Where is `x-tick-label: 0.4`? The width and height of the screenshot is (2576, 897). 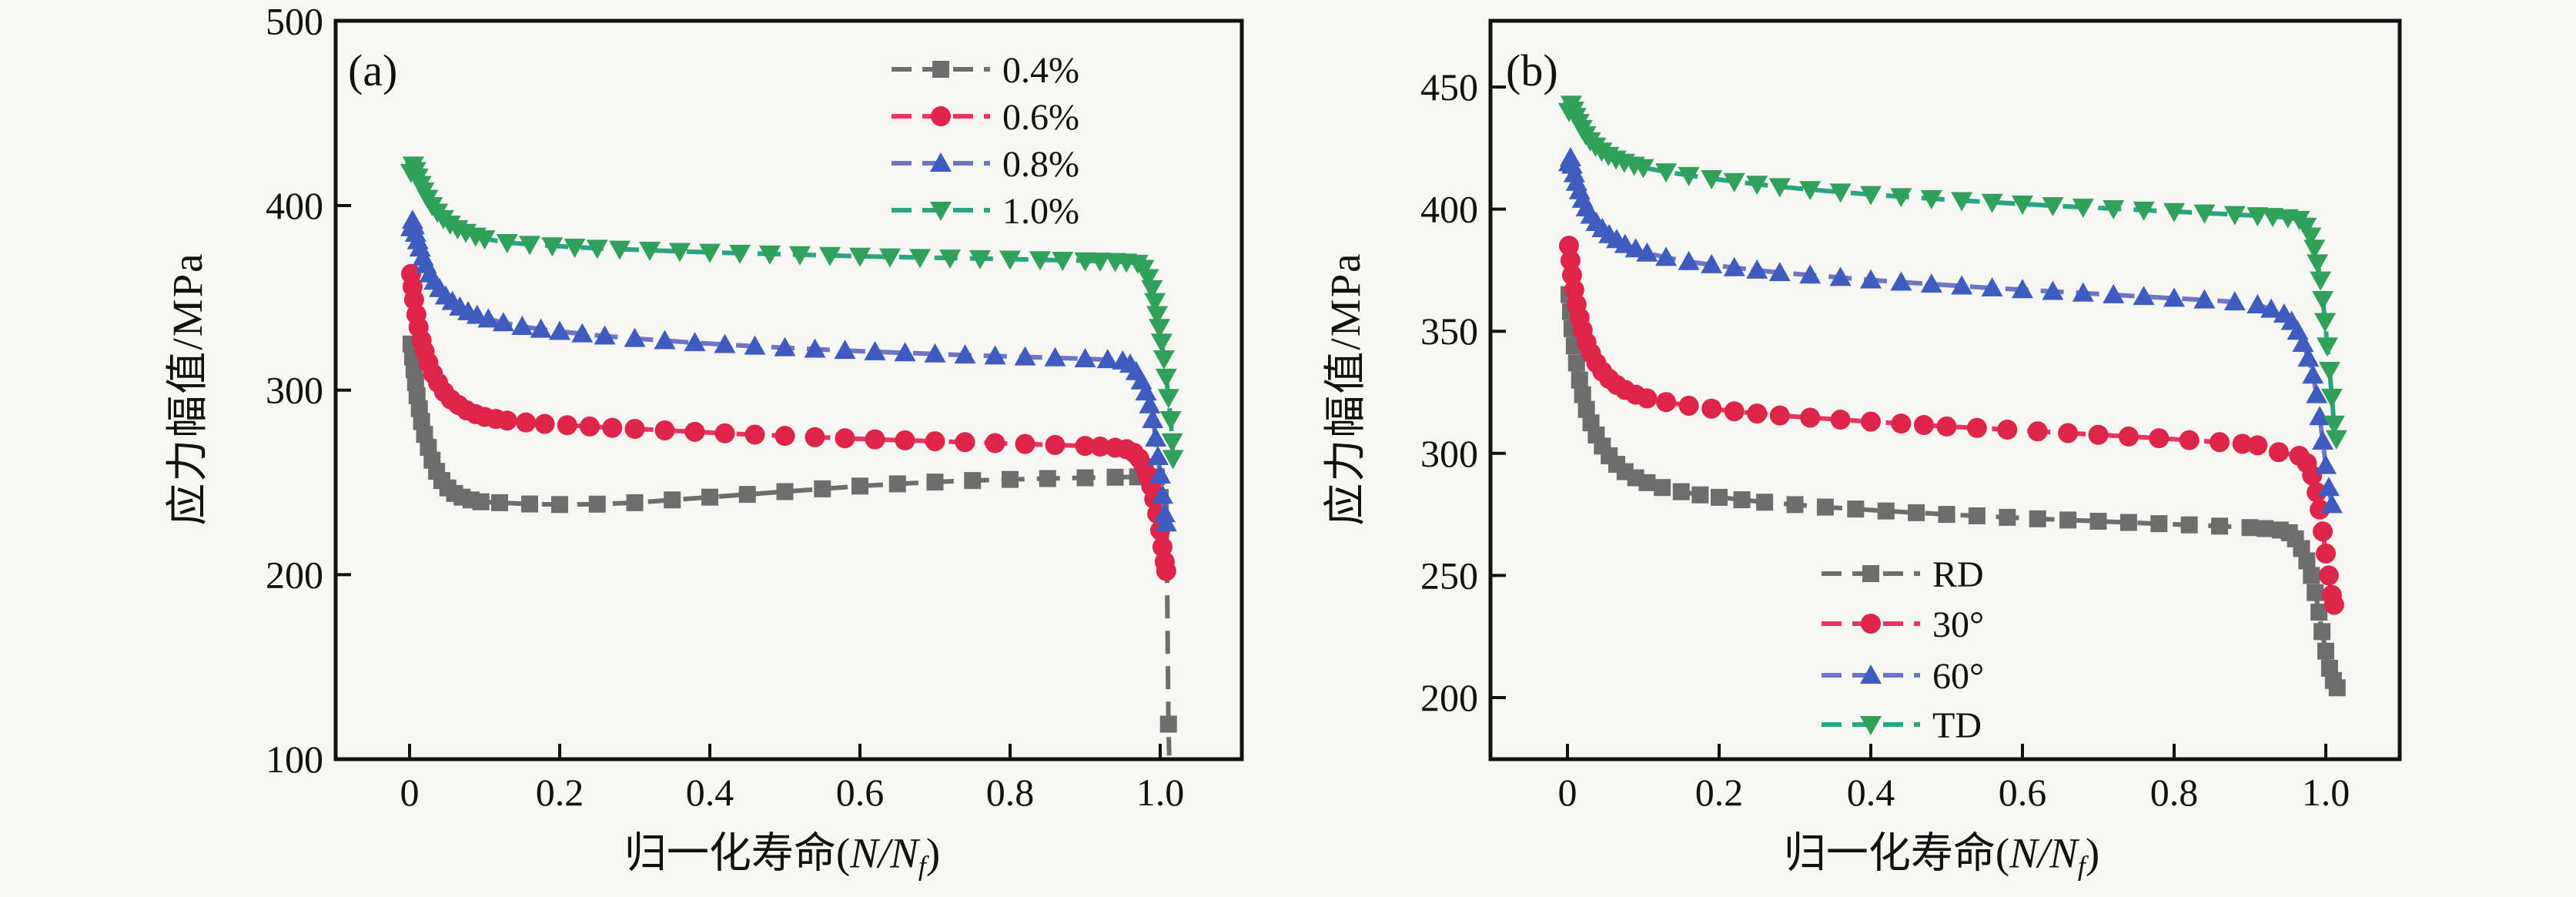
x-tick-label: 0.4 is located at coordinates (710, 793).